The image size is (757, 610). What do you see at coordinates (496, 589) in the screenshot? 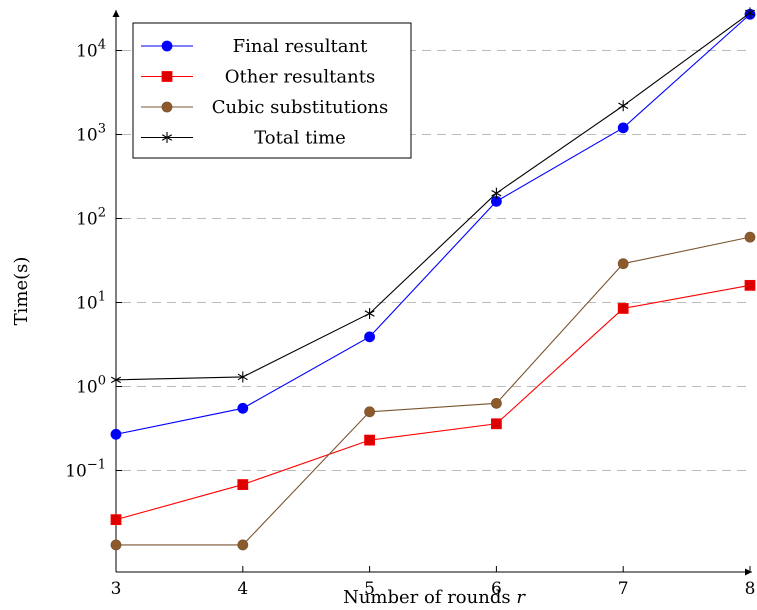
I see `x-tick-label: 6` at bounding box center [496, 589].